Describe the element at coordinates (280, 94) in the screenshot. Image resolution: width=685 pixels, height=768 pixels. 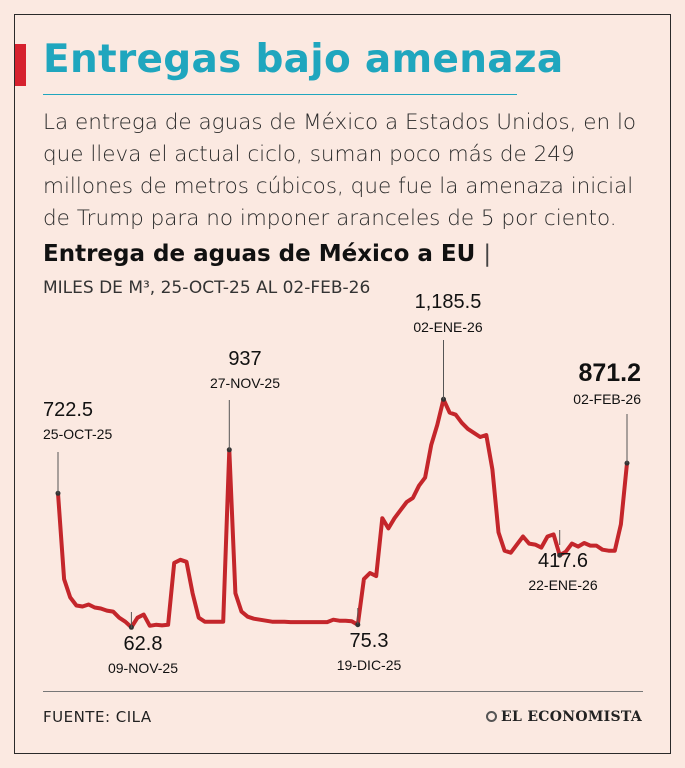
I see `headline-underline` at that location.